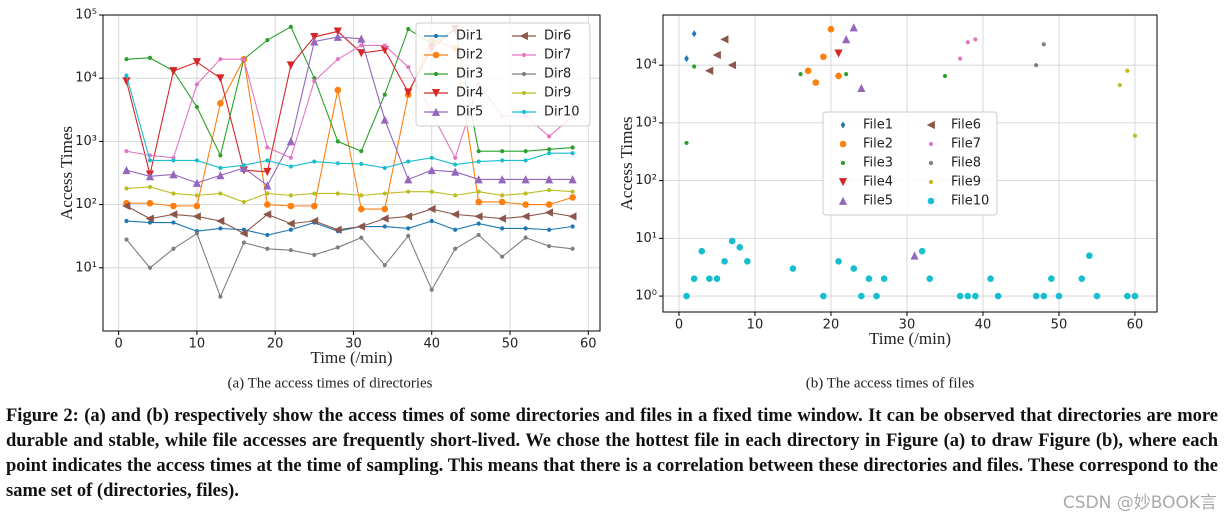  What do you see at coordinates (197, 344) in the screenshot?
I see `x-tick-label: 10` at bounding box center [197, 344].